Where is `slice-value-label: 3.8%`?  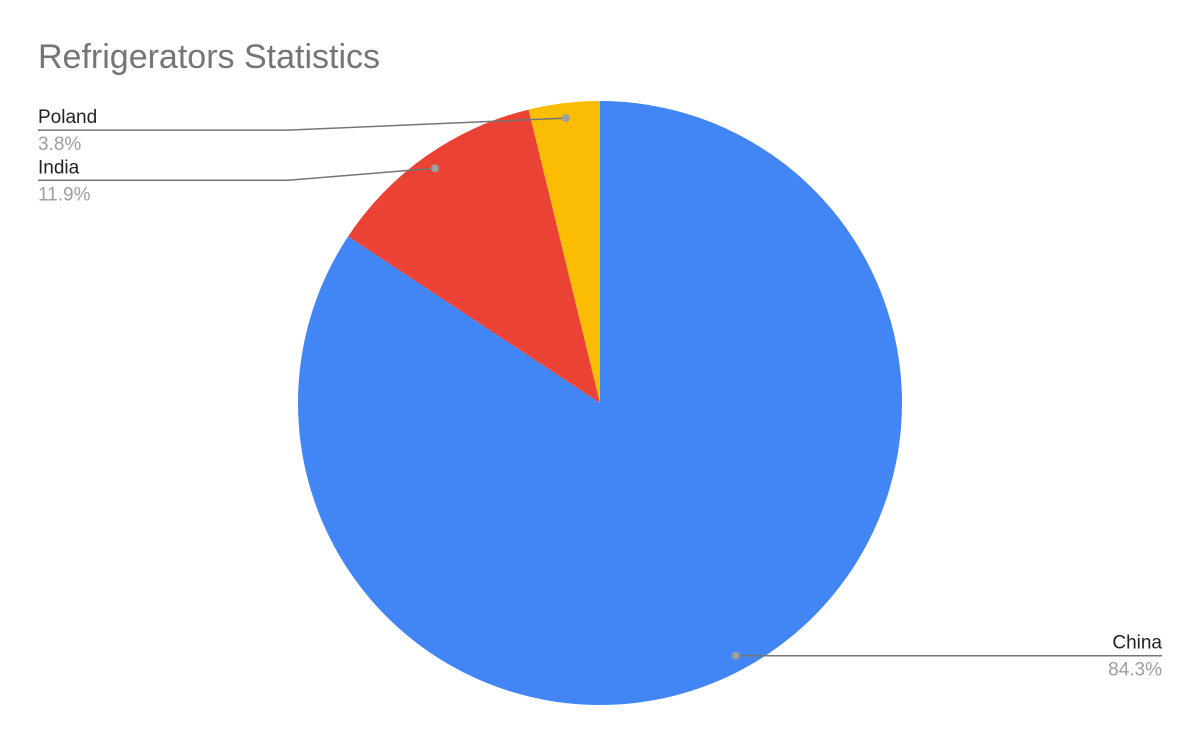 slice-value-label: 3.8% is located at coordinates (59, 144).